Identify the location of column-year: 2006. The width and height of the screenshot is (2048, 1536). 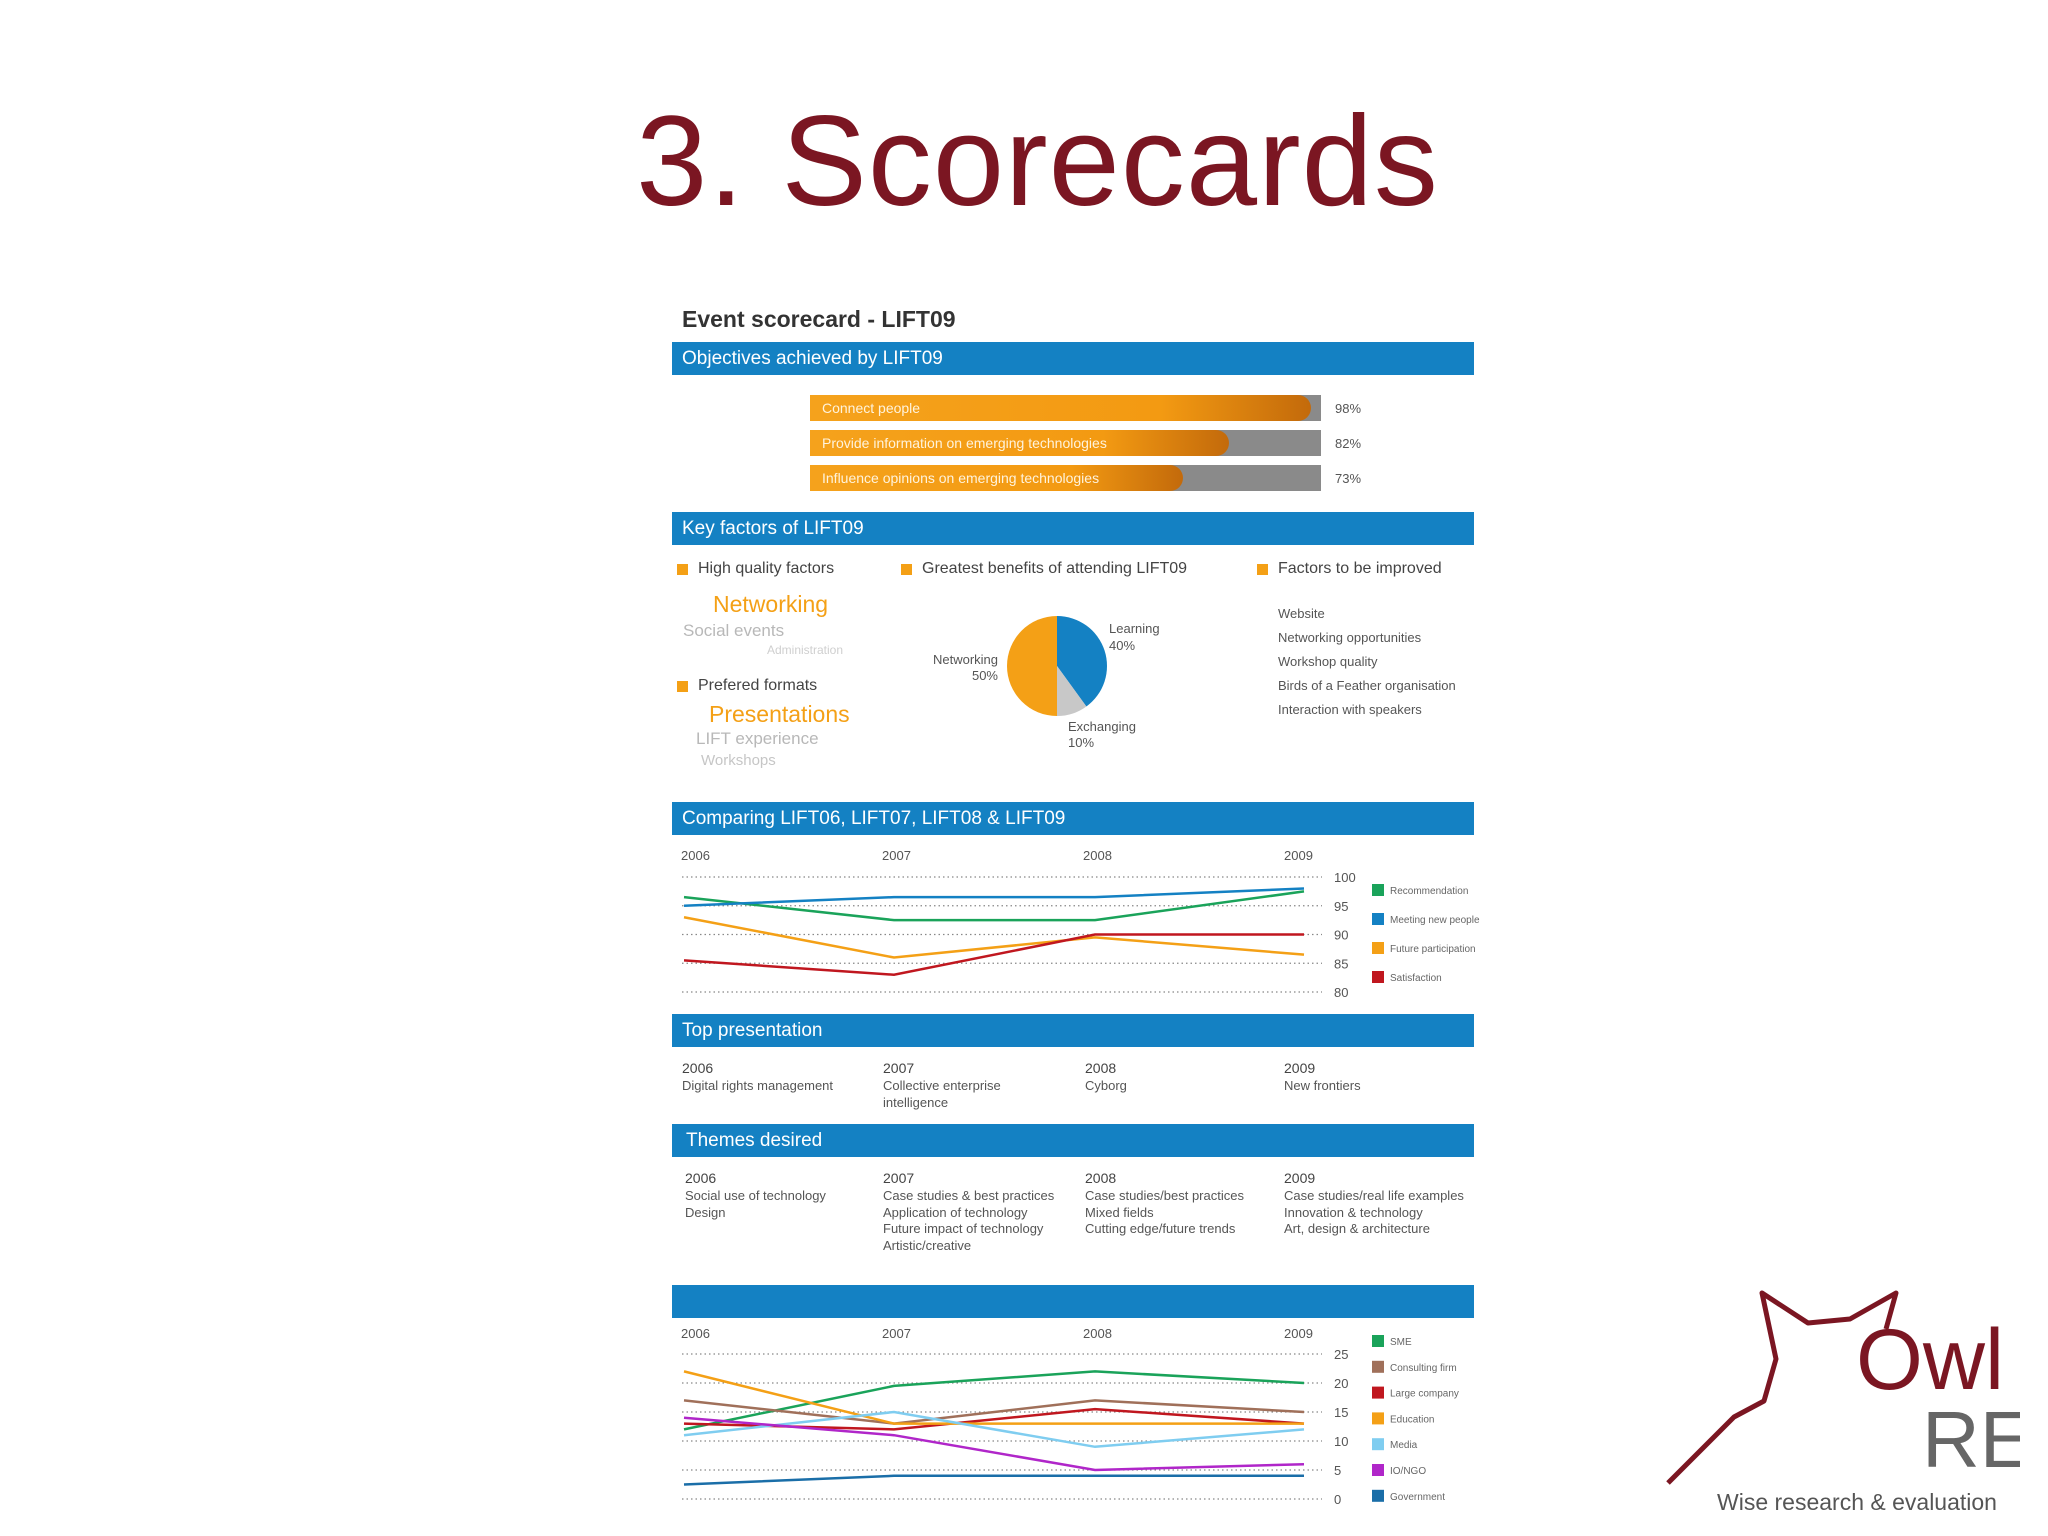
(701, 1178).